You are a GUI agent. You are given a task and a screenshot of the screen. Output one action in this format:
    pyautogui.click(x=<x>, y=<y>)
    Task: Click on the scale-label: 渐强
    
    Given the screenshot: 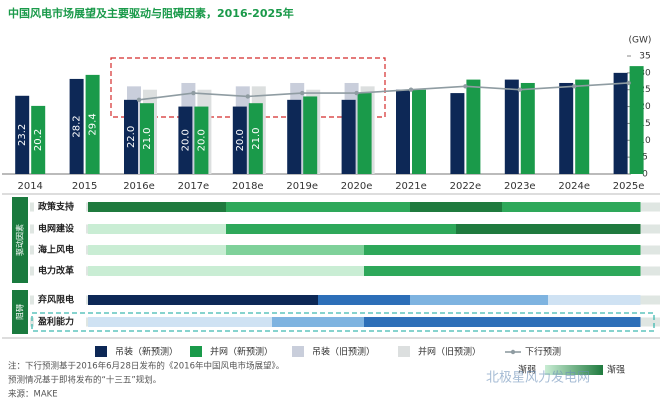 What is the action you would take?
    pyautogui.click(x=616, y=370)
    